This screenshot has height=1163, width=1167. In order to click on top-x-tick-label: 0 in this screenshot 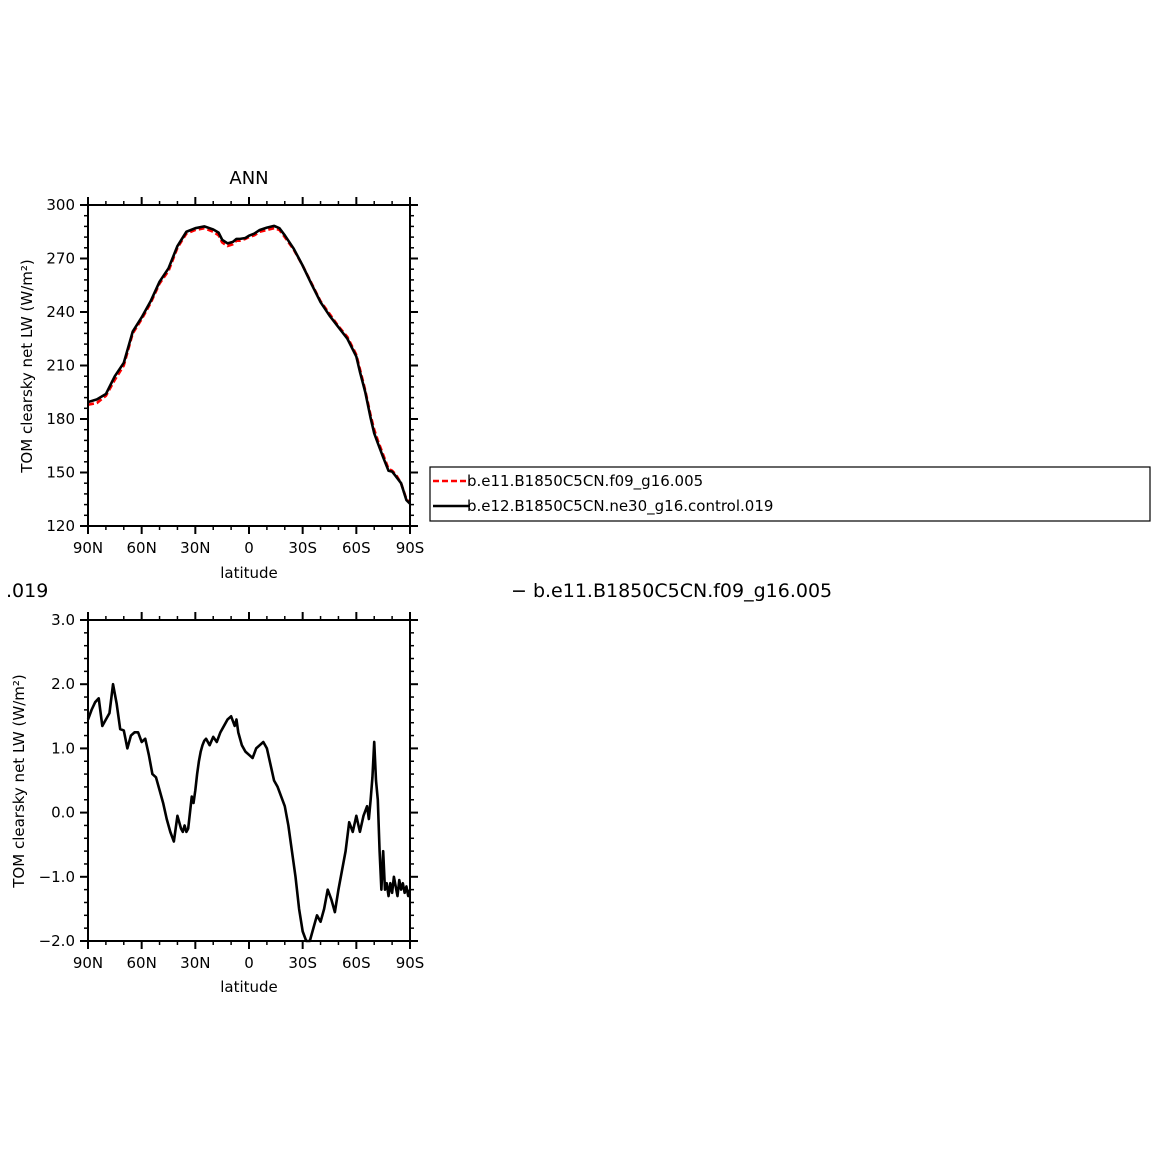, I will do `click(249, 548)`.